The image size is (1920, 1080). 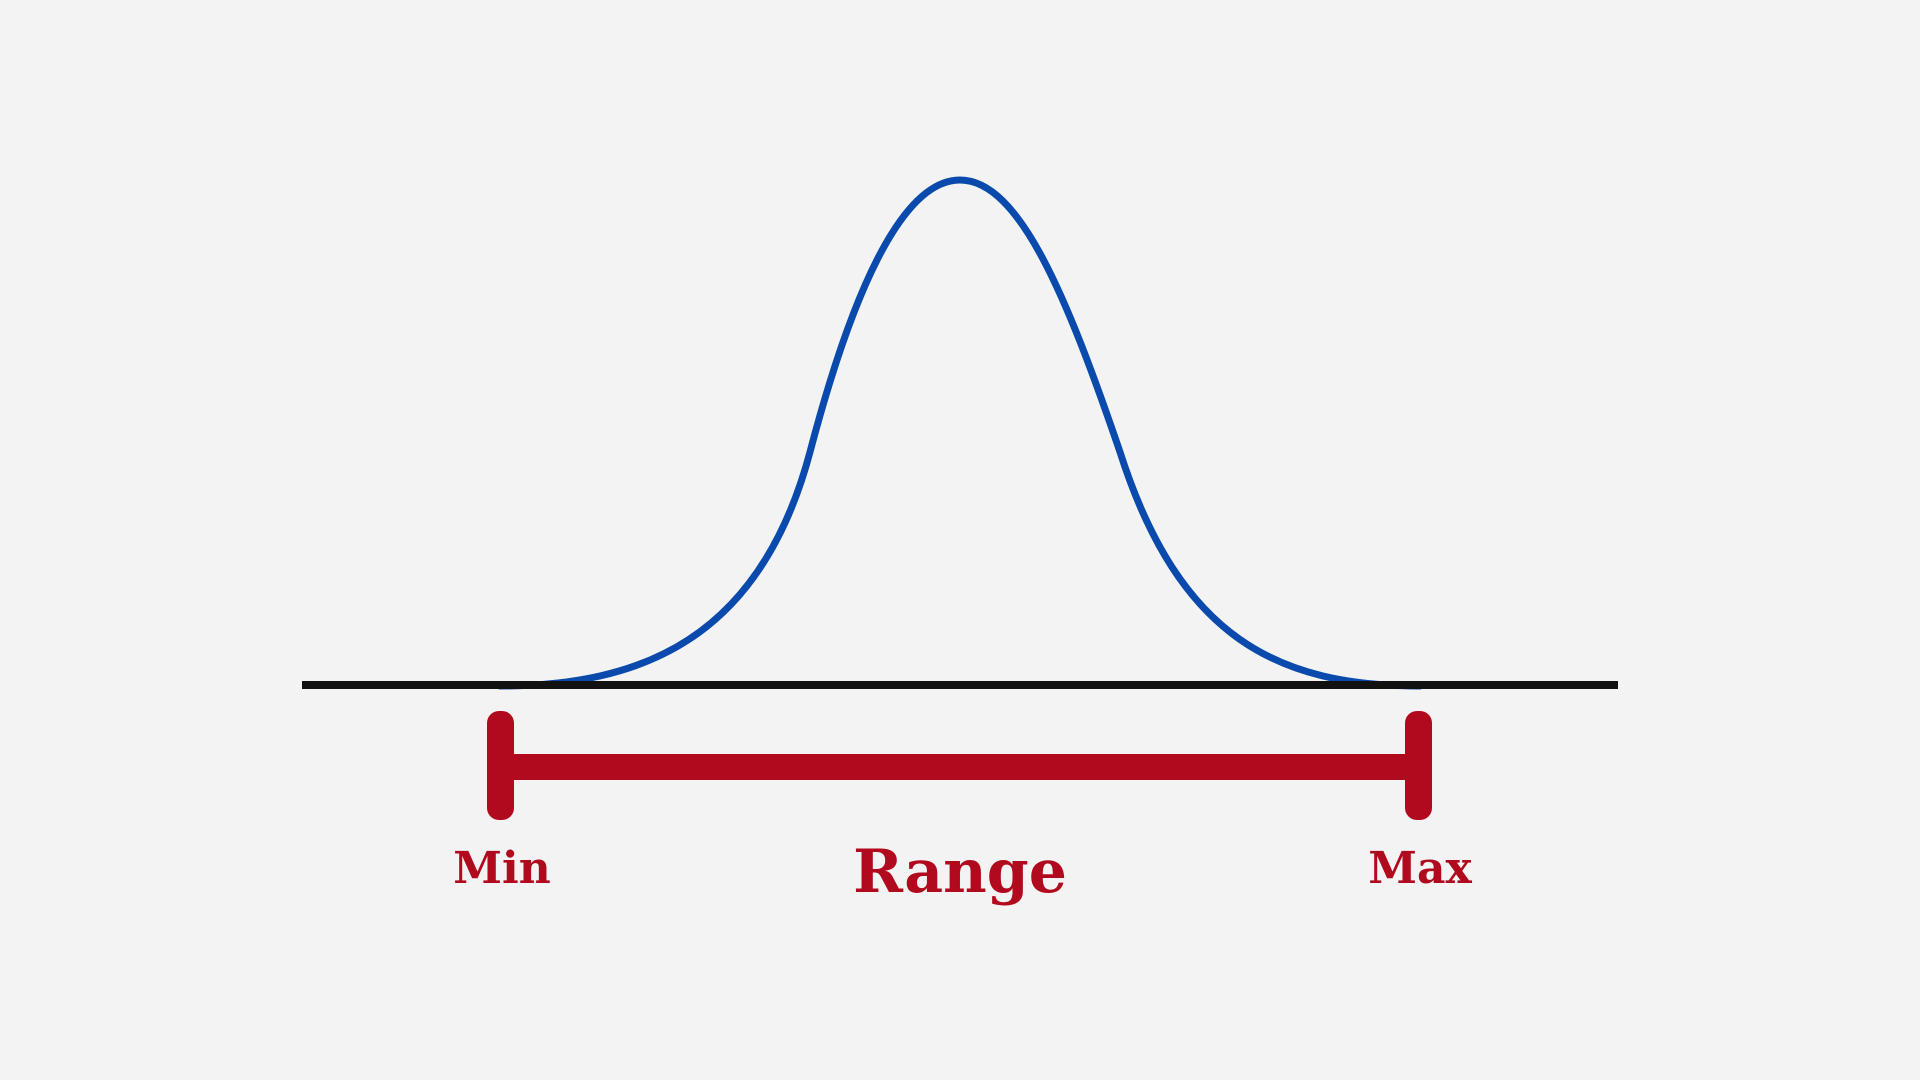 I want to click on range-label: Range, so click(x=960, y=872).